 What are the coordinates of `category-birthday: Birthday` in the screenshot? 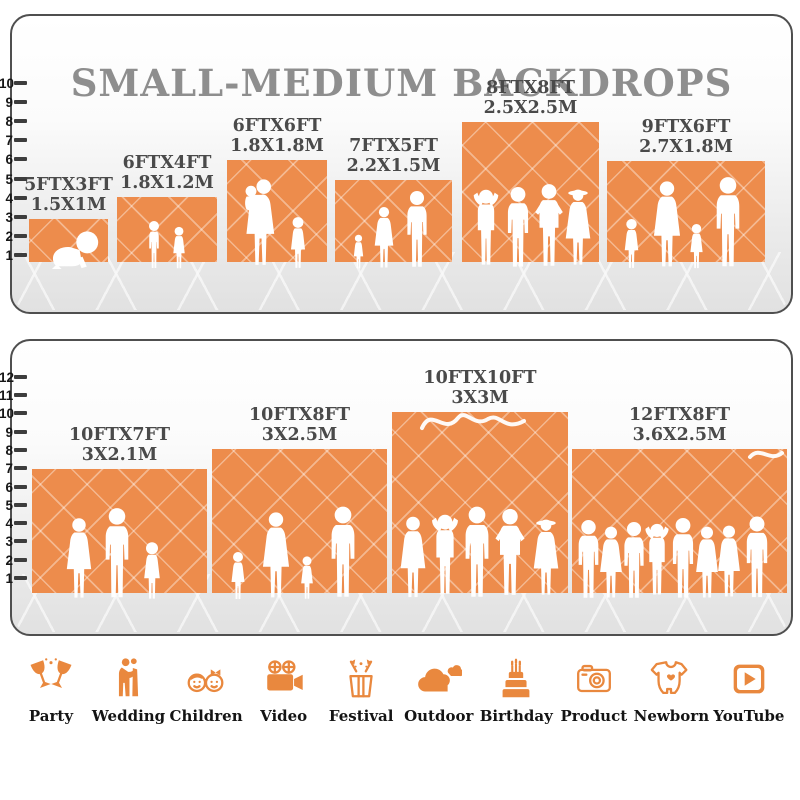 It's located at (516, 711).